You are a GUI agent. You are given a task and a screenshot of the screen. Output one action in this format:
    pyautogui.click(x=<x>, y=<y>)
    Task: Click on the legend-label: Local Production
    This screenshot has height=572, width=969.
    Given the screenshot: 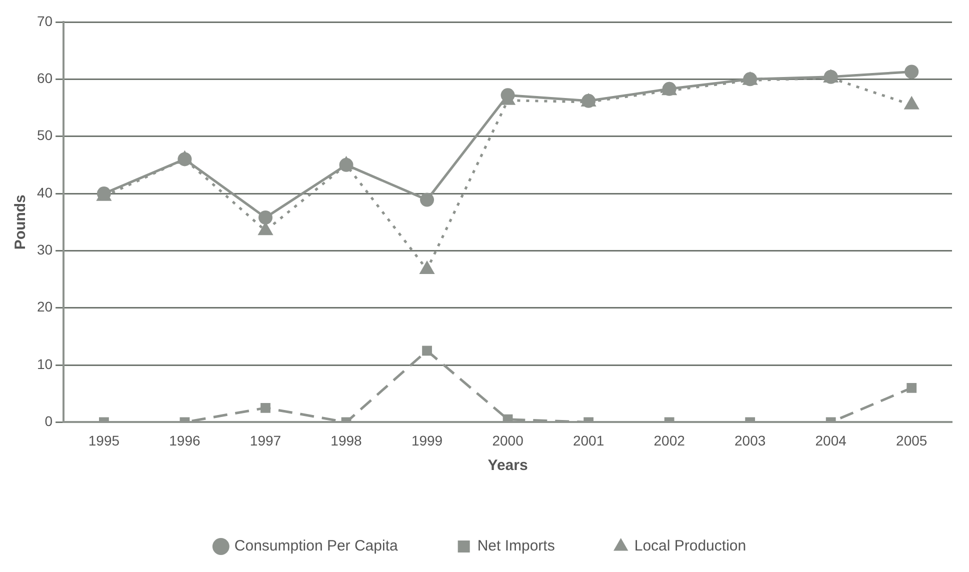 What is the action you would take?
    pyautogui.click(x=690, y=546)
    